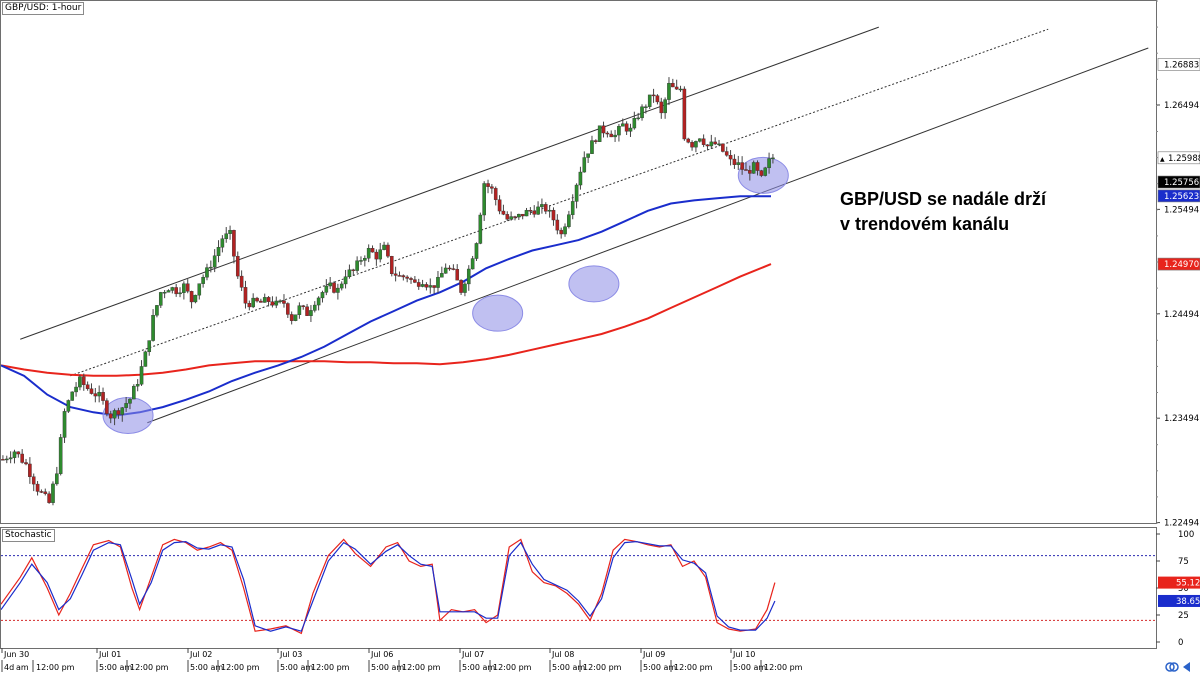  What do you see at coordinates (388, 586) in the screenshot?
I see `stoch-line-d` at bounding box center [388, 586].